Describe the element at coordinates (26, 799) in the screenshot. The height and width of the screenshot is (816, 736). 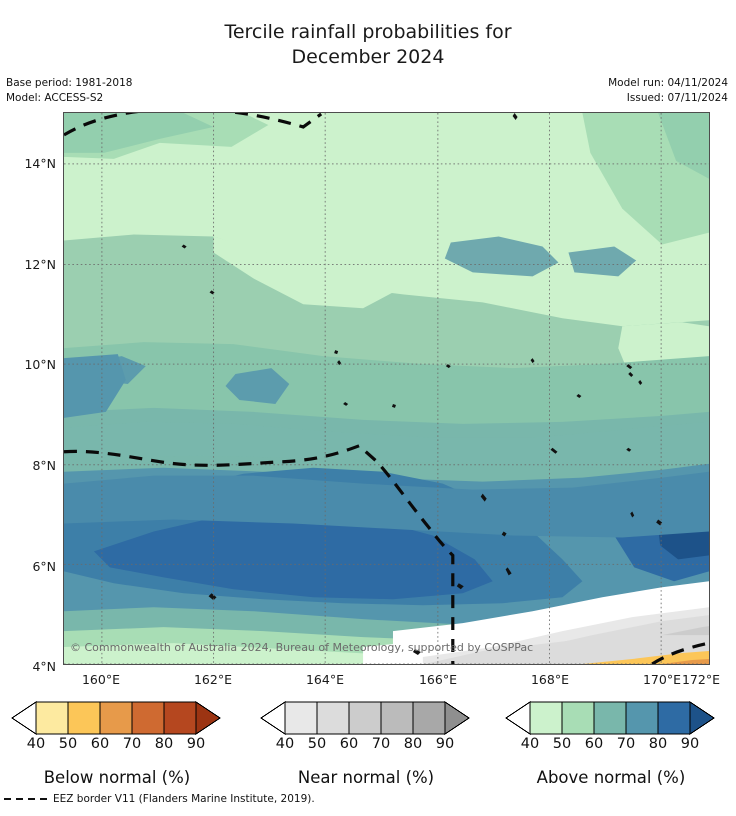
I see `dashed-line-icon` at that location.